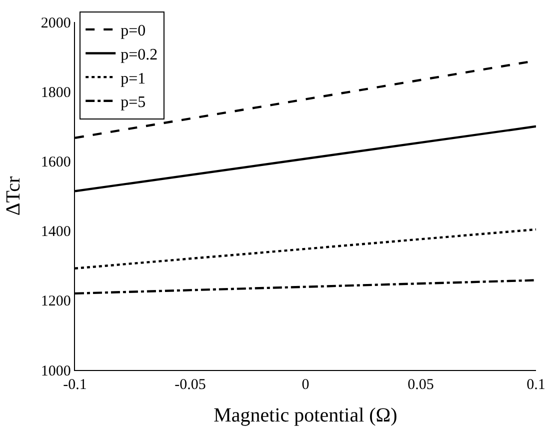 The height and width of the screenshot is (434, 557). What do you see at coordinates (536, 385) in the screenshot?
I see `x-tick-label: 0.1` at bounding box center [536, 385].